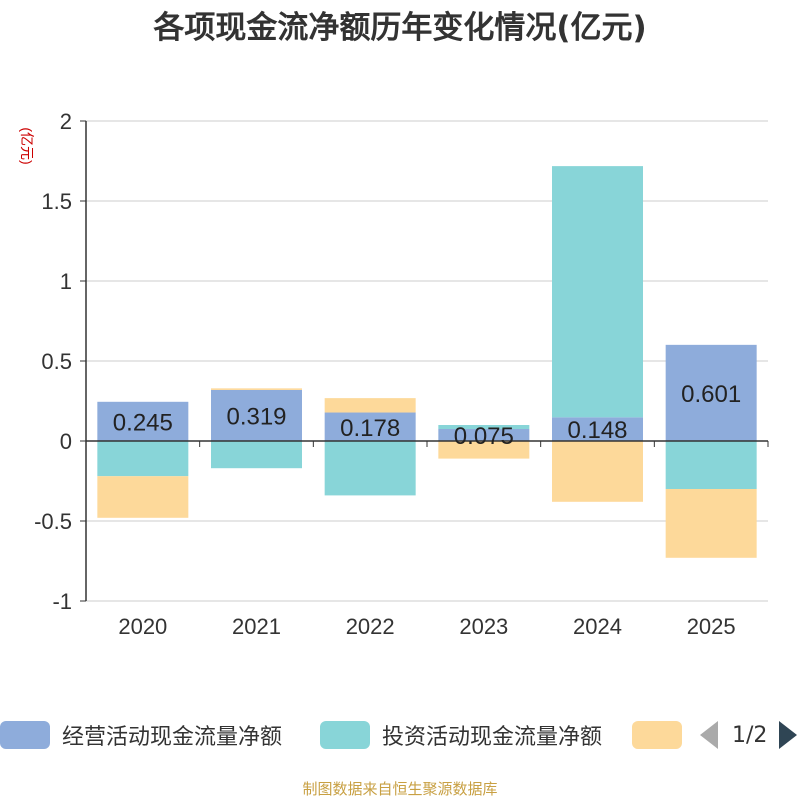  Describe the element at coordinates (657, 735) in the screenshot. I see `legend-swatch-financing` at that location.